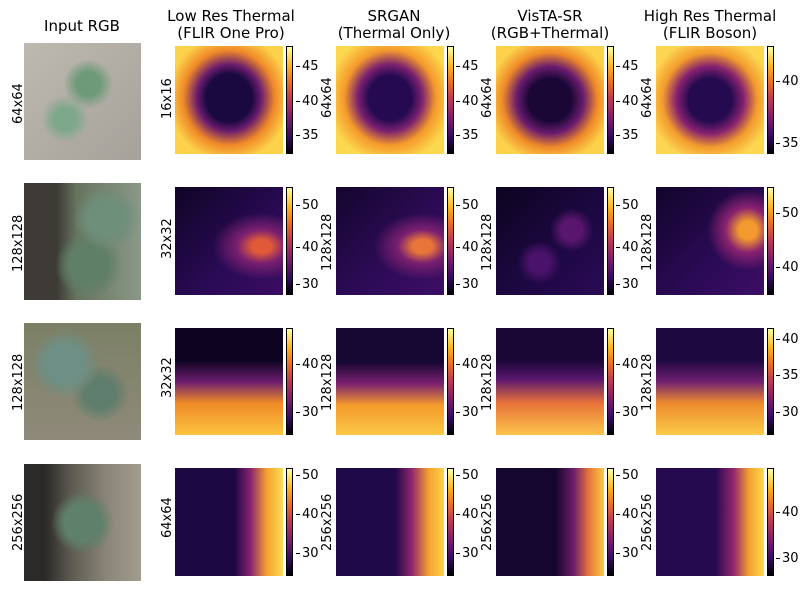  What do you see at coordinates (787, 81) in the screenshot?
I see `tick-highres-0: 40` at bounding box center [787, 81].